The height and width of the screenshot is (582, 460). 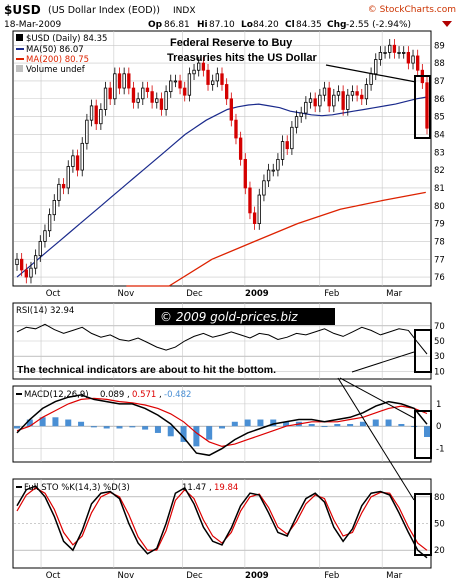 I want to click on sto-label: Full STO %K(14,3) %D(3), so click(x=77, y=488).